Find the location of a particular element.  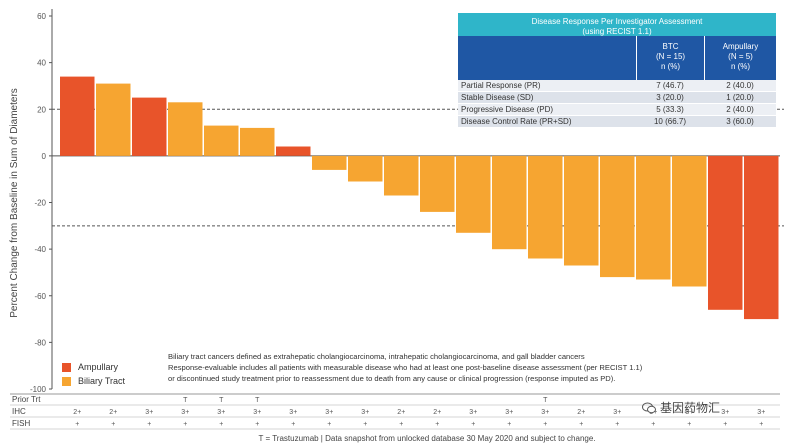

row-label: Disease Control Rate (PR+SD) is located at coordinates (516, 121).